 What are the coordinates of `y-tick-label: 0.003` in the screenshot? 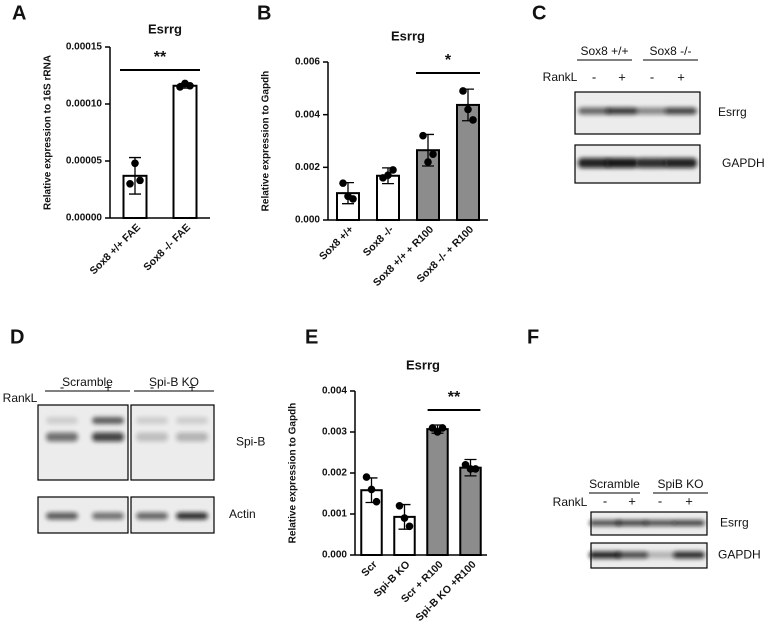 It's located at (334, 432).